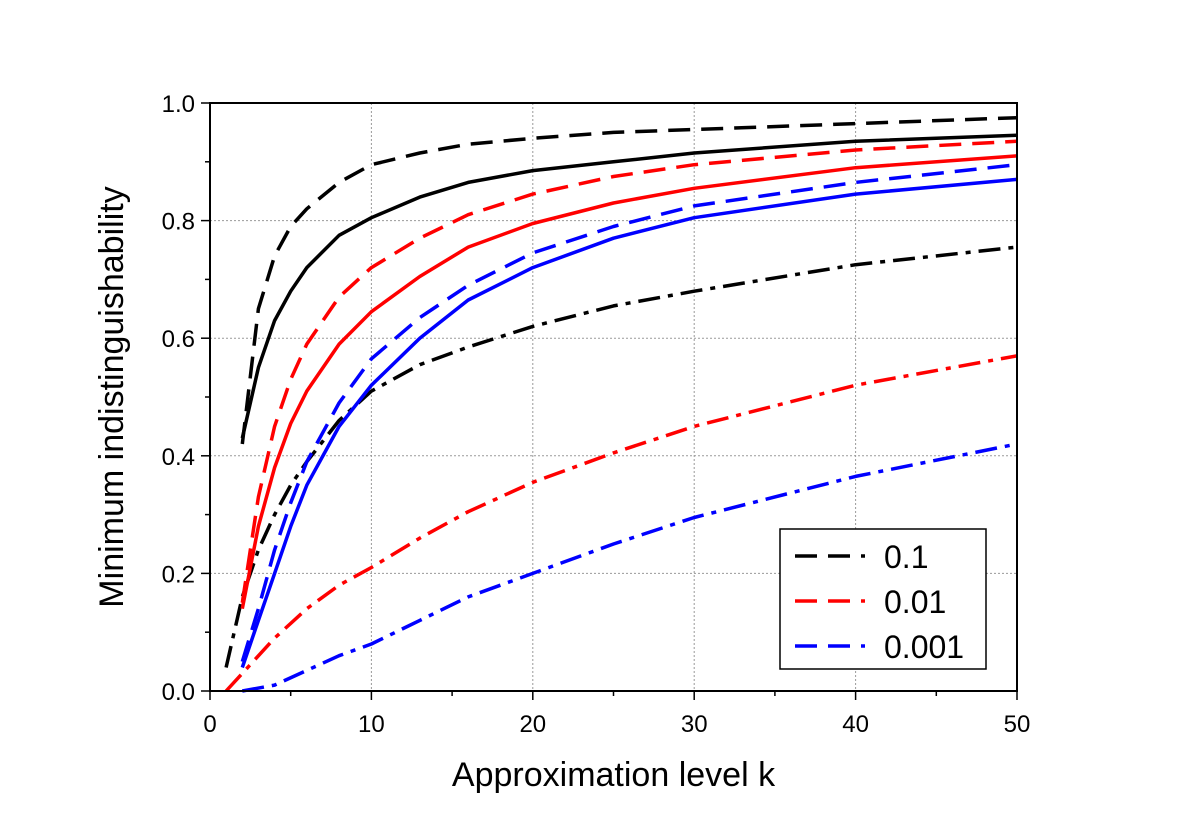 The width and height of the screenshot is (1181, 829). Describe the element at coordinates (614, 775) in the screenshot. I see `x-axis-title: Approximation level k` at that location.